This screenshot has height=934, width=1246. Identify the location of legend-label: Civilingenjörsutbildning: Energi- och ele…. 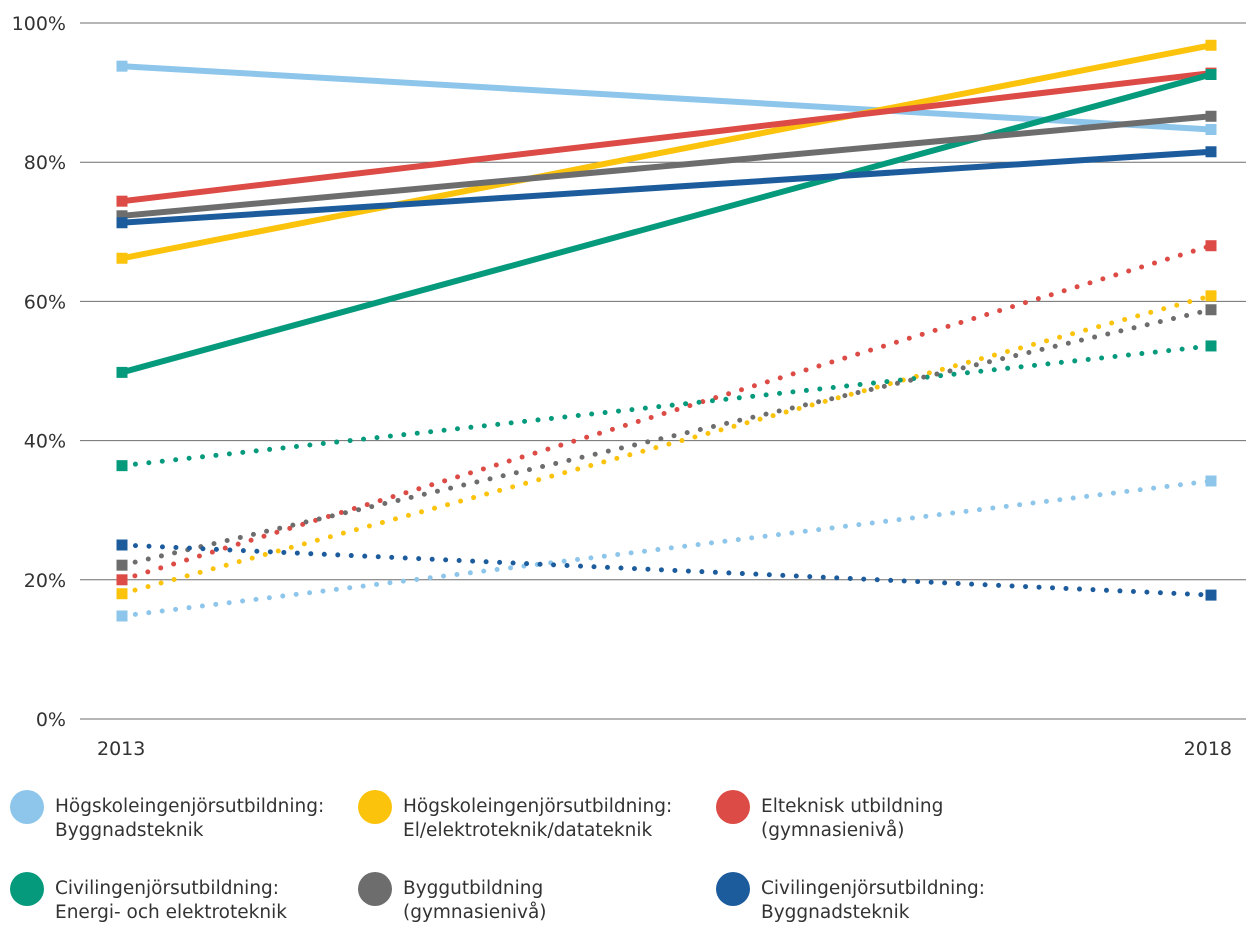
(171, 900).